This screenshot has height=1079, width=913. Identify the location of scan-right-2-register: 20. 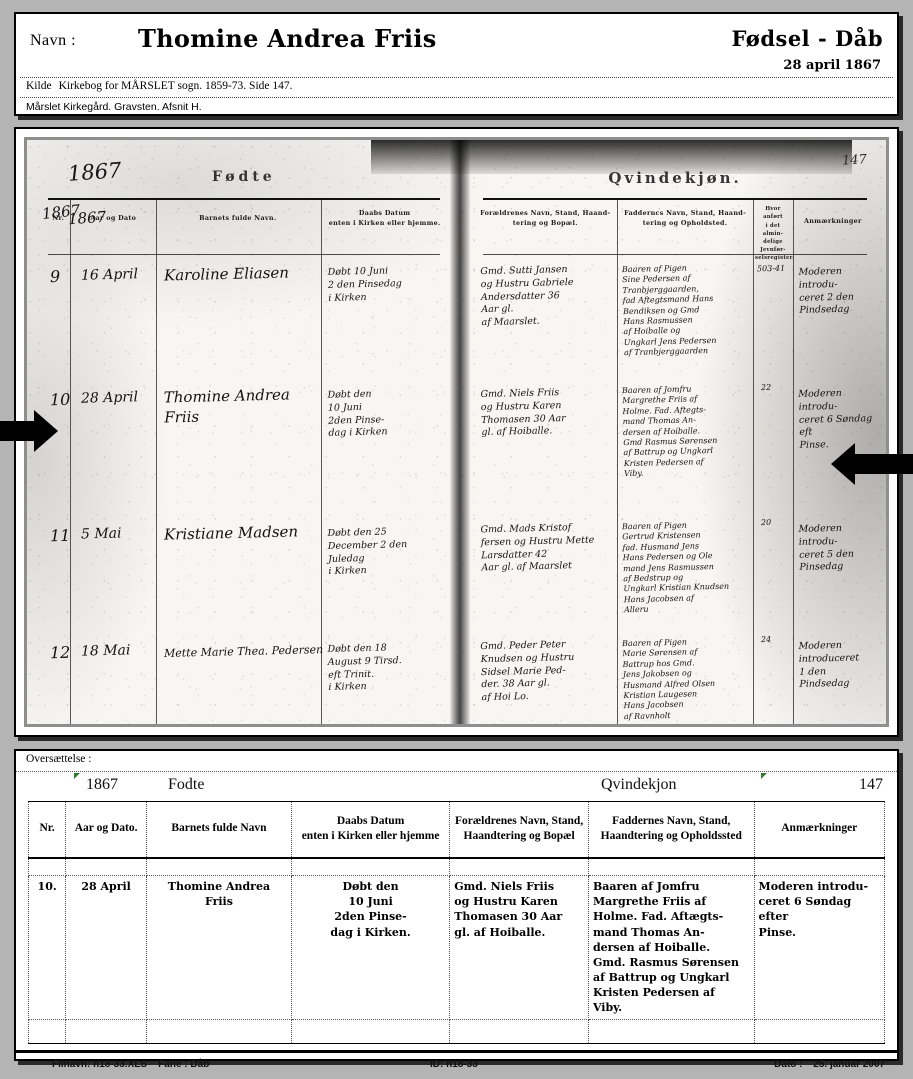
(766, 523).